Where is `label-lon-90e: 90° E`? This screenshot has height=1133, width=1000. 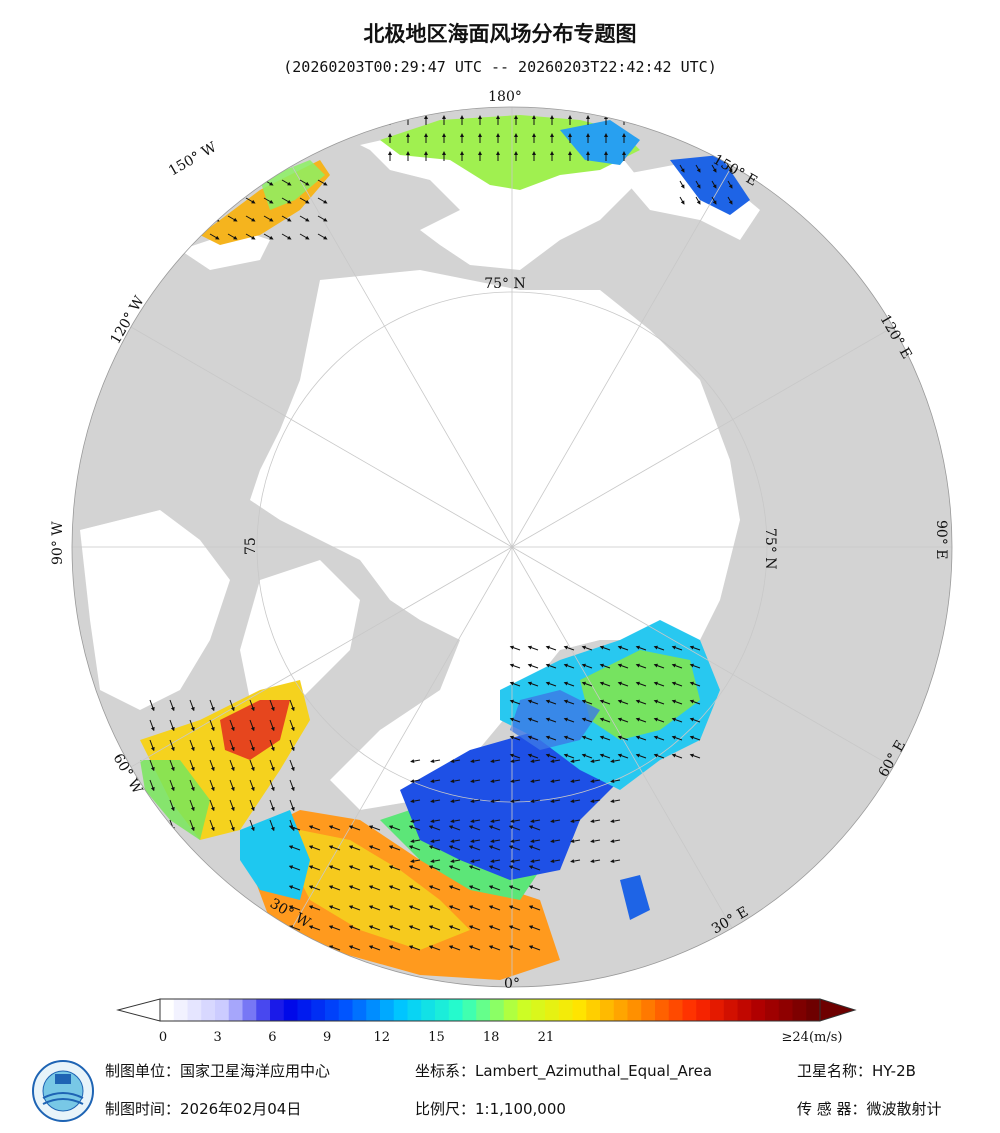
label-lon-90e: 90° E is located at coordinates (941, 539).